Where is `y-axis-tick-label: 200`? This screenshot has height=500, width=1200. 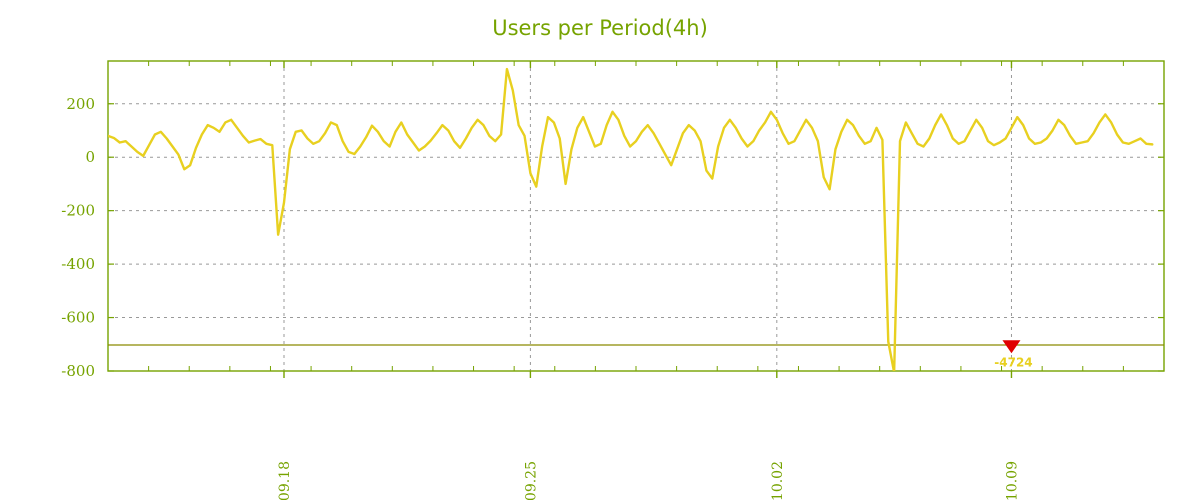
y-axis-tick-label: 200 is located at coordinates (80, 104).